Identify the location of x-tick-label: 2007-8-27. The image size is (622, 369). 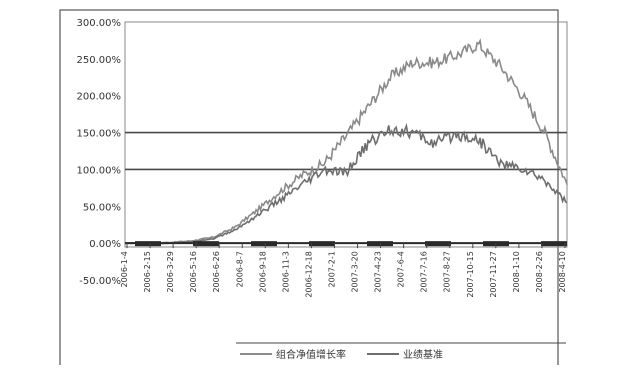
(447, 271).